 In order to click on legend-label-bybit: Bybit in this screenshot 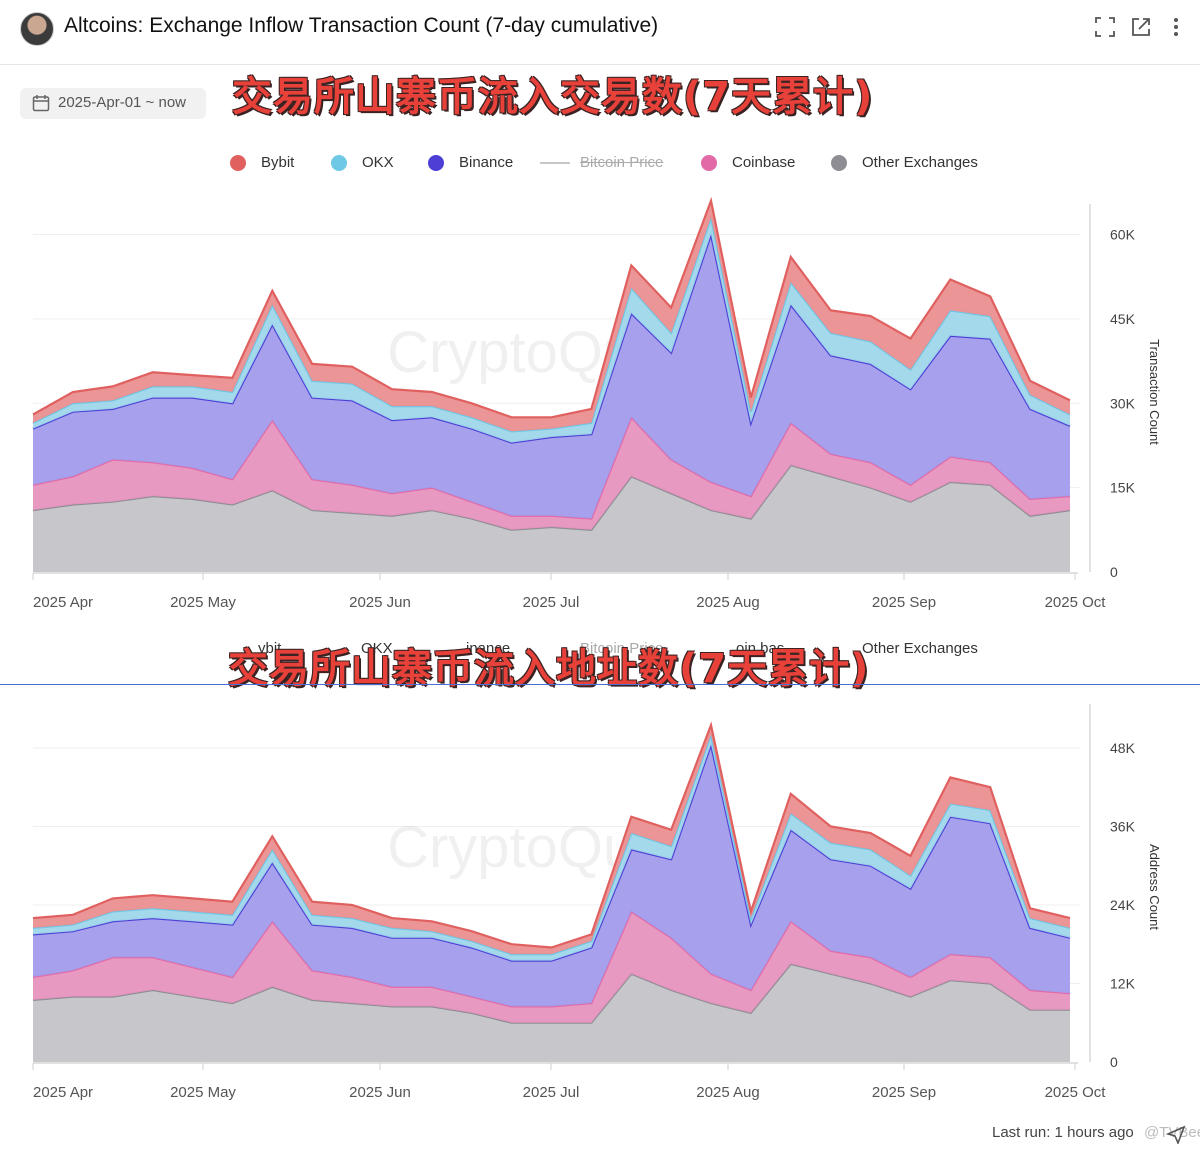, I will do `click(278, 162)`.